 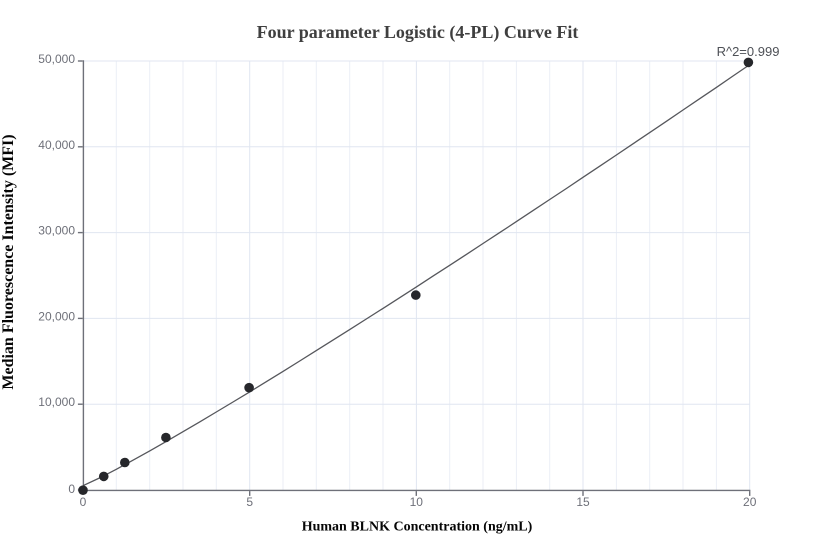 I want to click on svg-text: 30,000, so click(x=56, y=231).